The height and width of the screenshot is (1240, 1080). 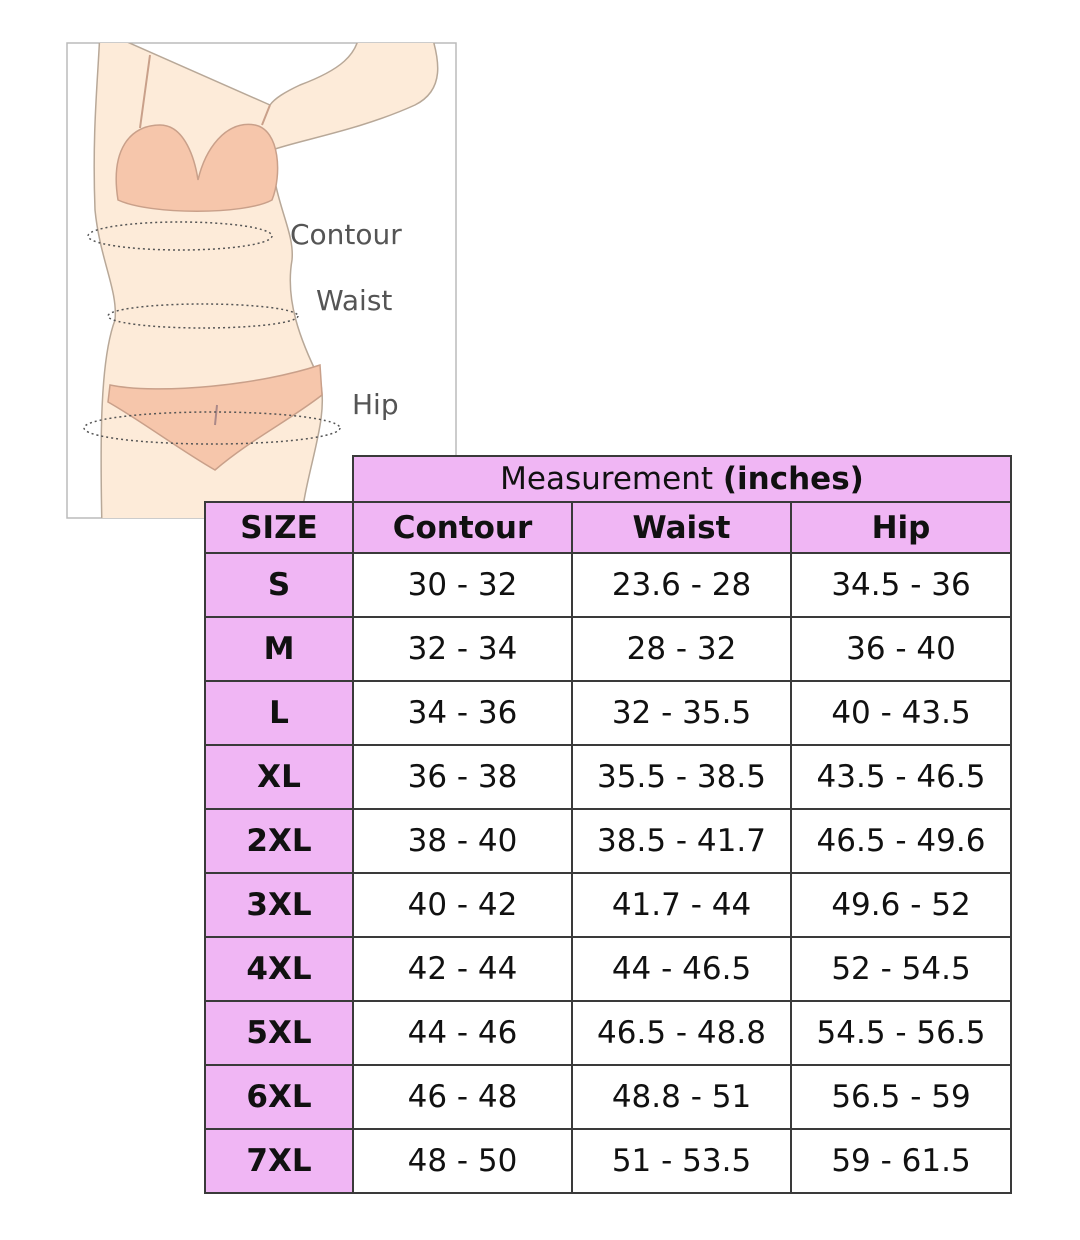 I want to click on measure-cell: 35.5 - 38.5, so click(x=681, y=777).